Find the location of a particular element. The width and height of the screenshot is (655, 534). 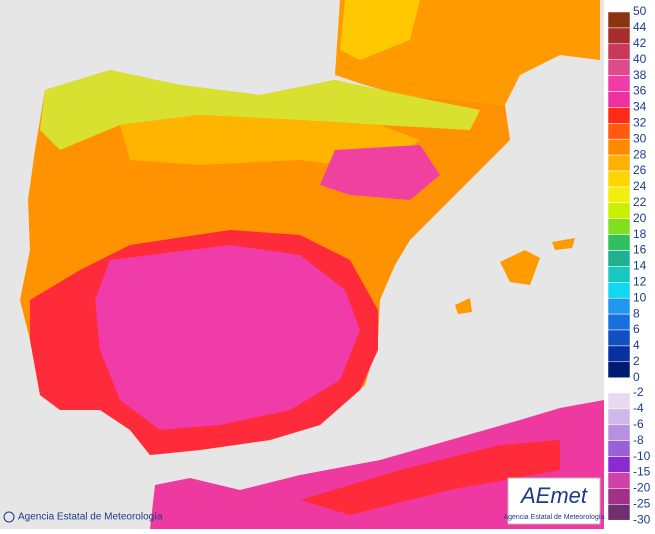

legend-label: 16 is located at coordinates (640, 250).